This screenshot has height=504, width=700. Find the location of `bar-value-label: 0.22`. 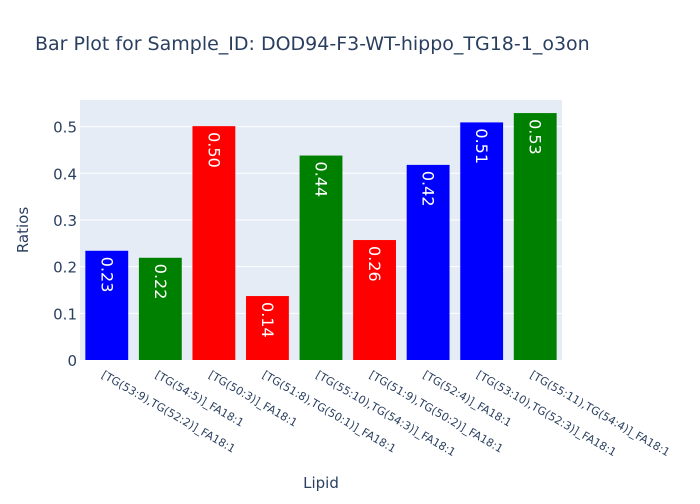

bar-value-label: 0.22 is located at coordinates (160, 282).